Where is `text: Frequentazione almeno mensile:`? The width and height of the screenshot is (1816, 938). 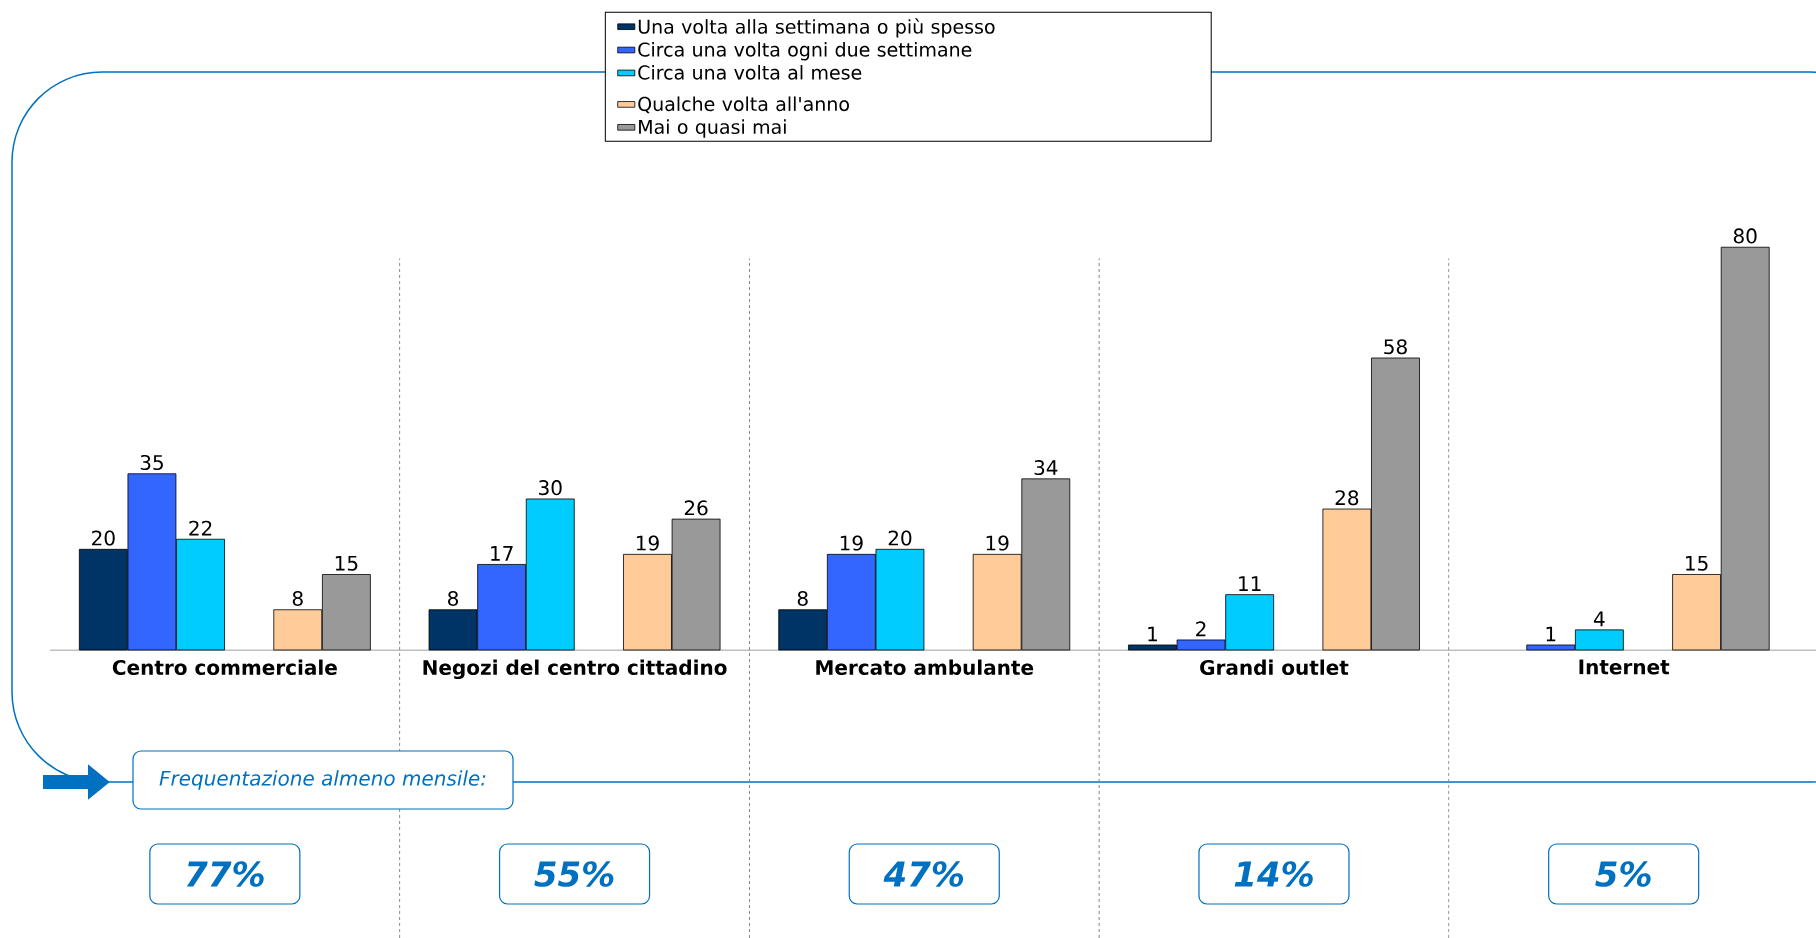
text: Frequentazione almeno mensile: is located at coordinates (322, 780).